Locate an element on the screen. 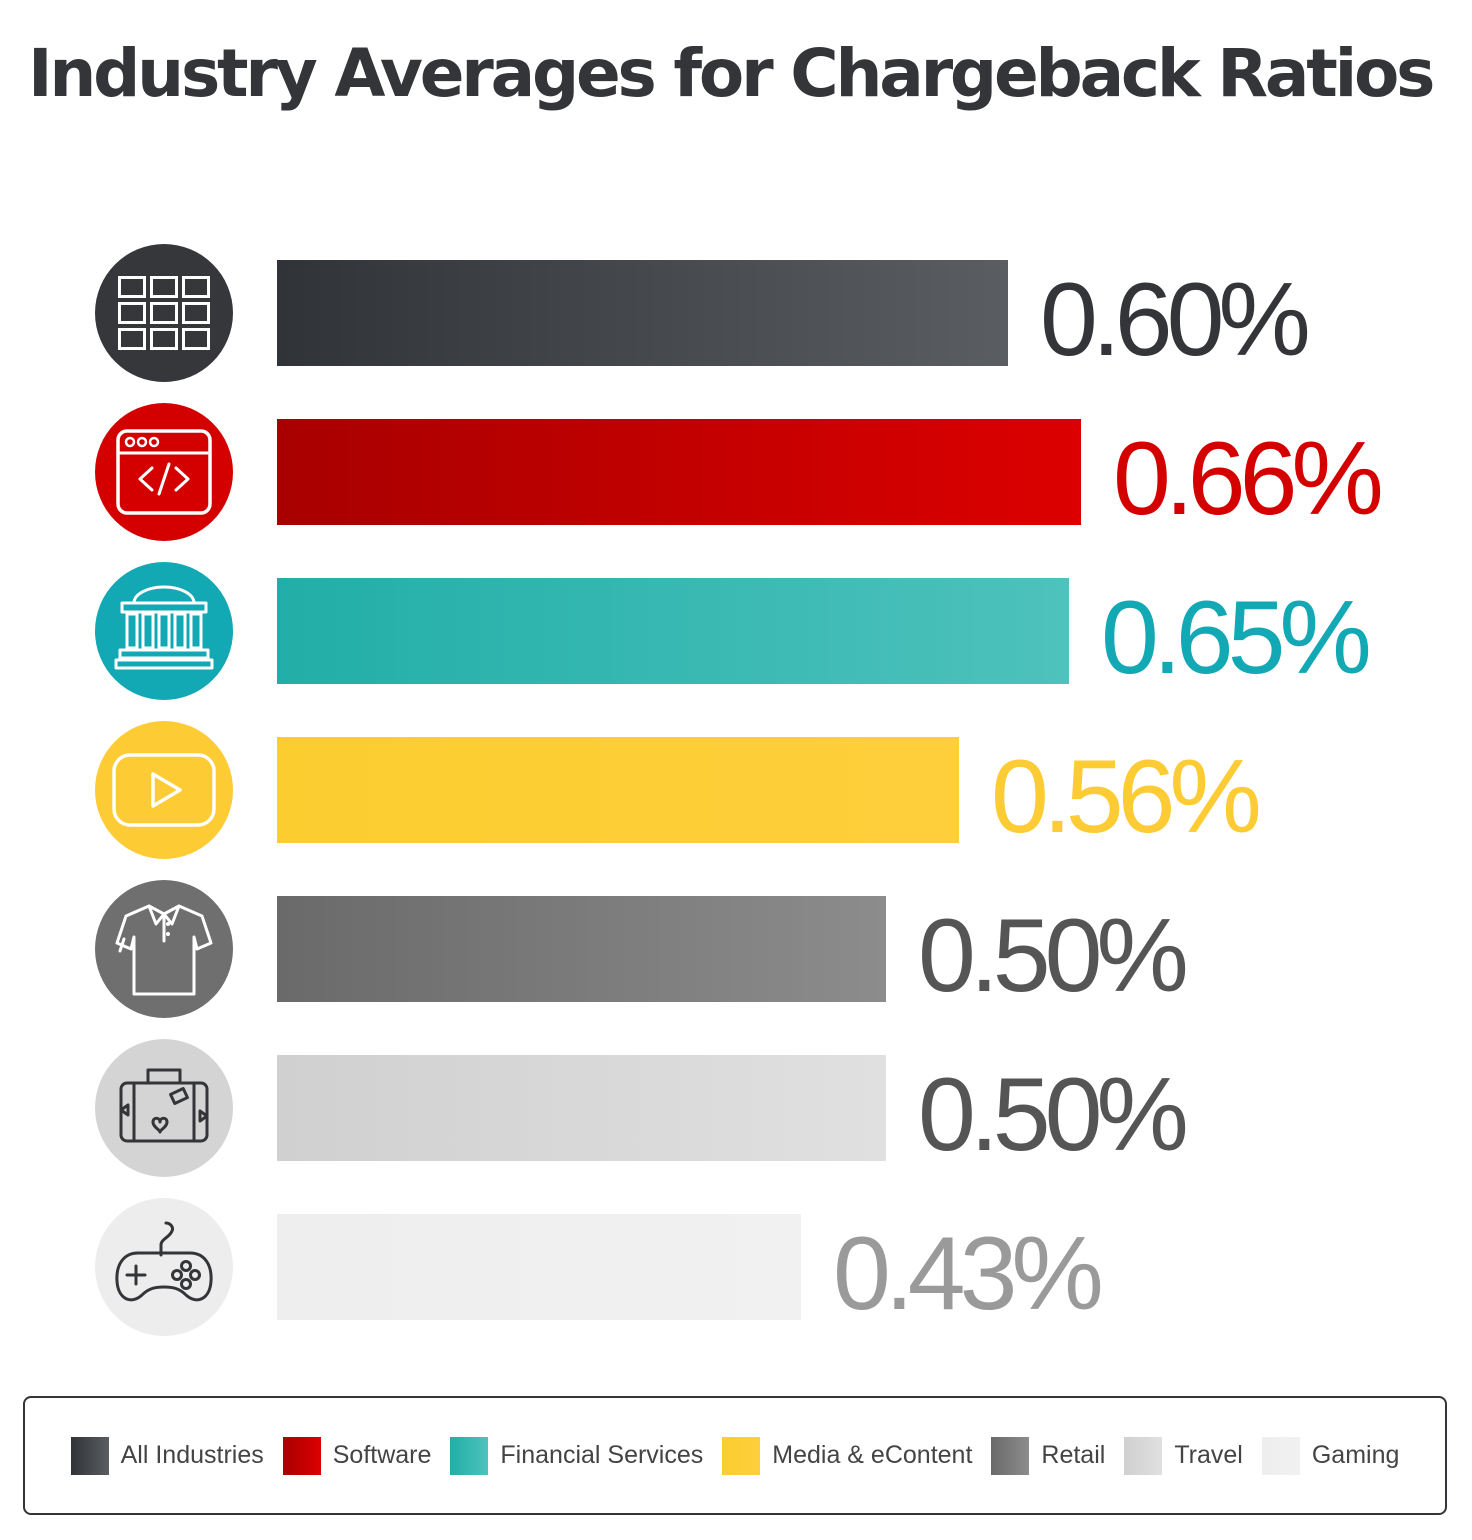 The width and height of the screenshot is (1472, 1540). bar-travel is located at coordinates (581, 1108).